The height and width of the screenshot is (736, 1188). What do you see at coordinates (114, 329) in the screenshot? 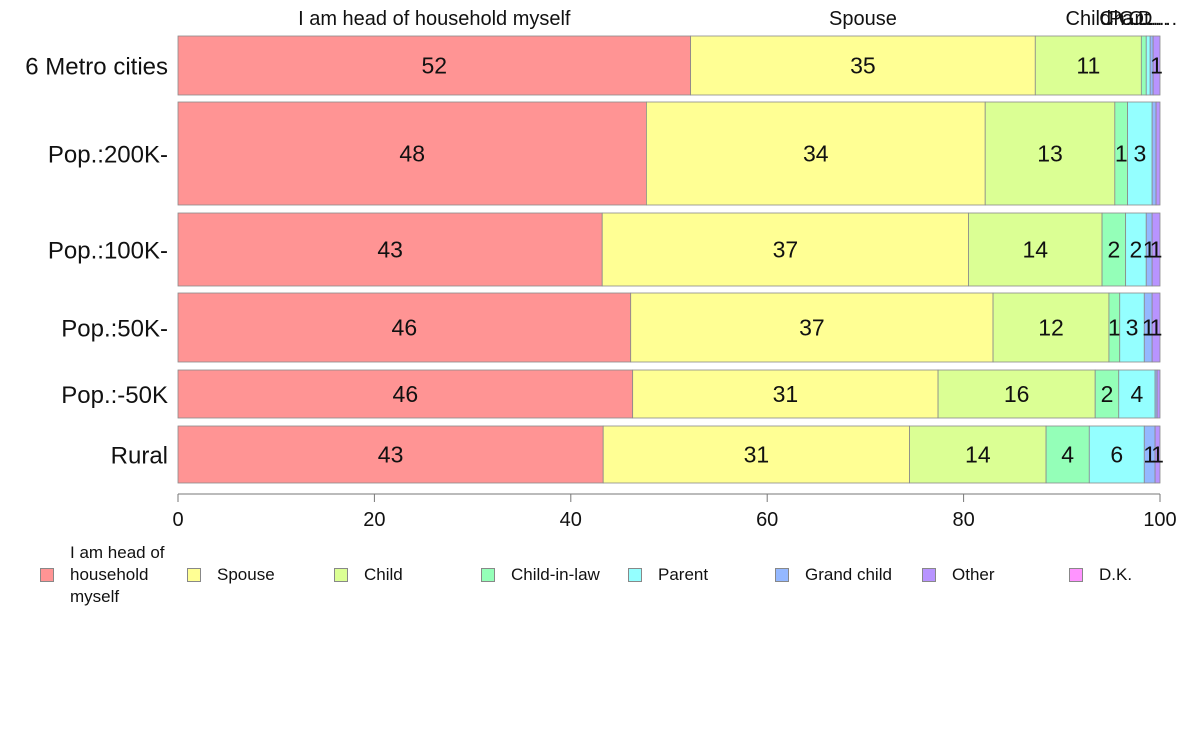
I see `category-label: Pop.:50K-` at bounding box center [114, 329].